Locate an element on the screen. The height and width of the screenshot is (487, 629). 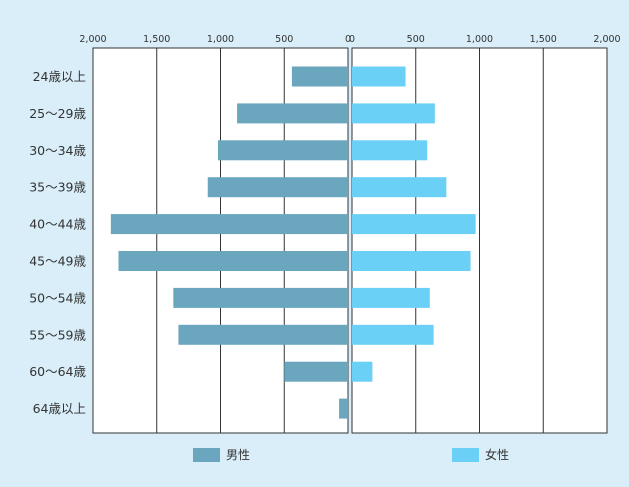
tick-label-female: 1,000 is located at coordinates (479, 39).